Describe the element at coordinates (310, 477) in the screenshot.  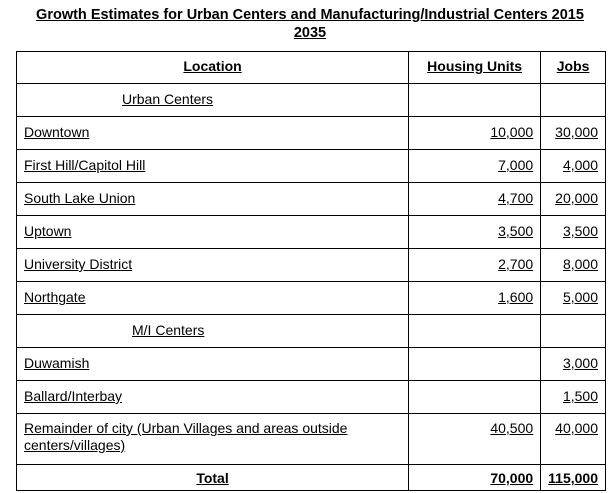
I see `total-row: Total 70,000 115,000` at that location.